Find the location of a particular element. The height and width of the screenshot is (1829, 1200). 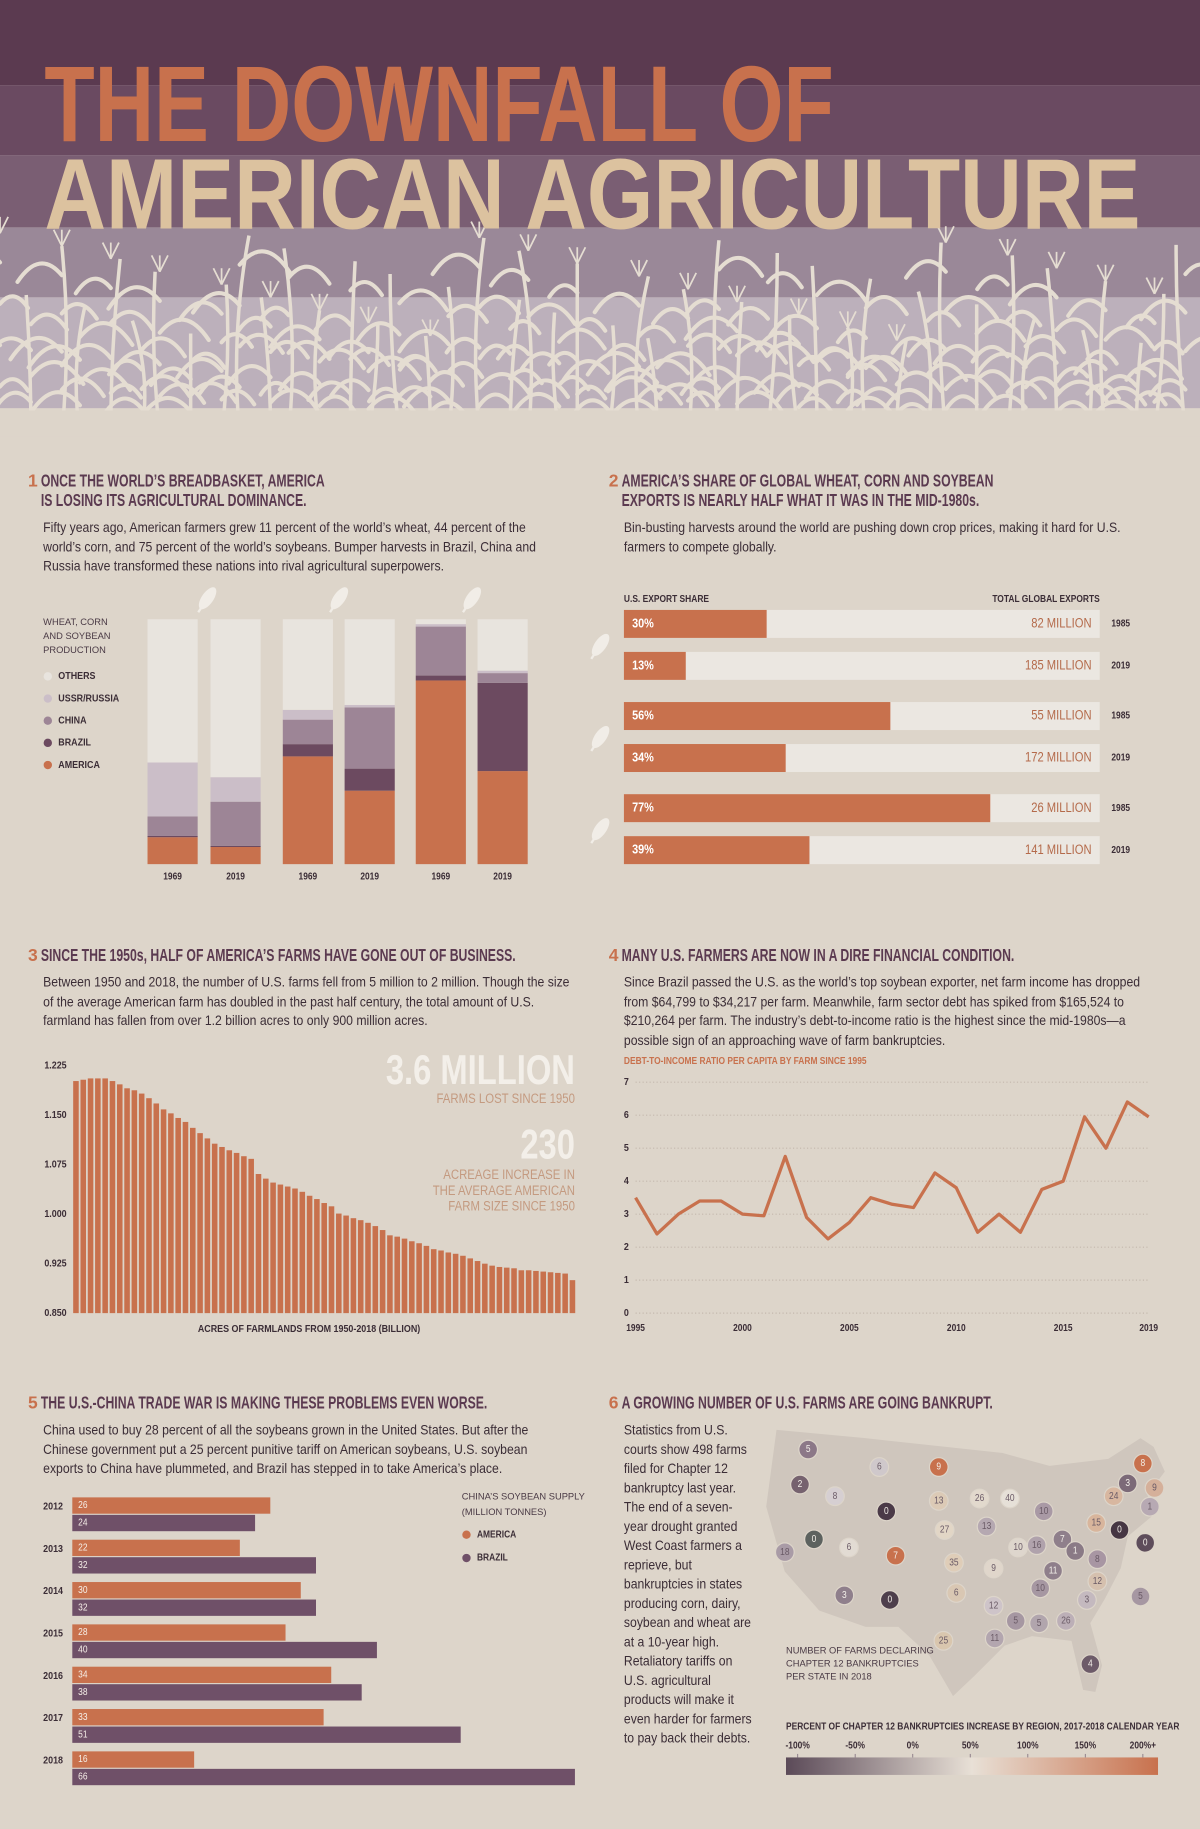

state-value: 0 is located at coordinates (1119, 1529).